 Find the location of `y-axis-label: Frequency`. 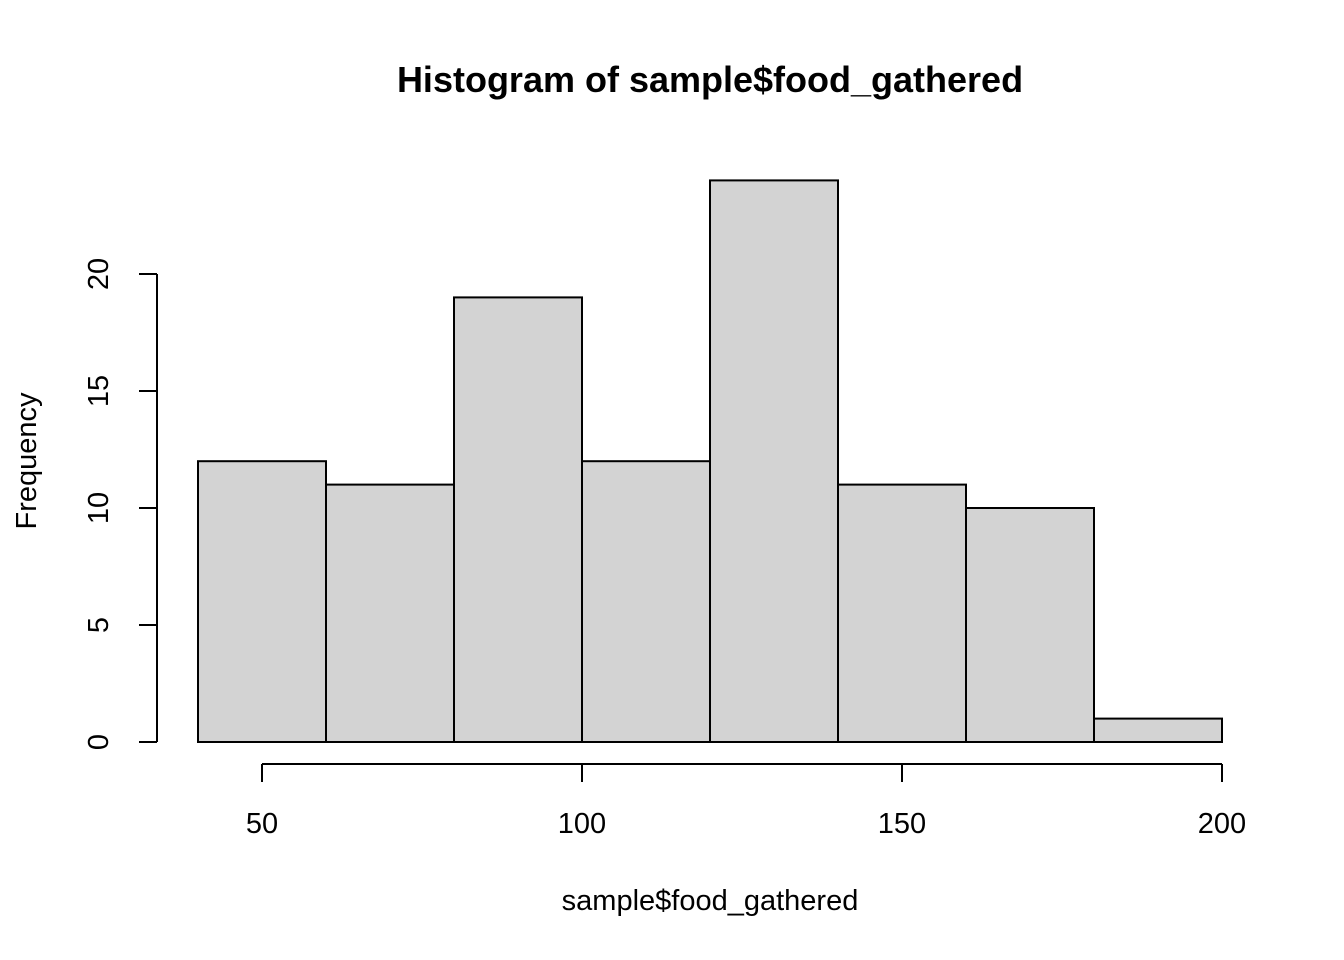

y-axis-label: Frequency is located at coordinates (27, 461).